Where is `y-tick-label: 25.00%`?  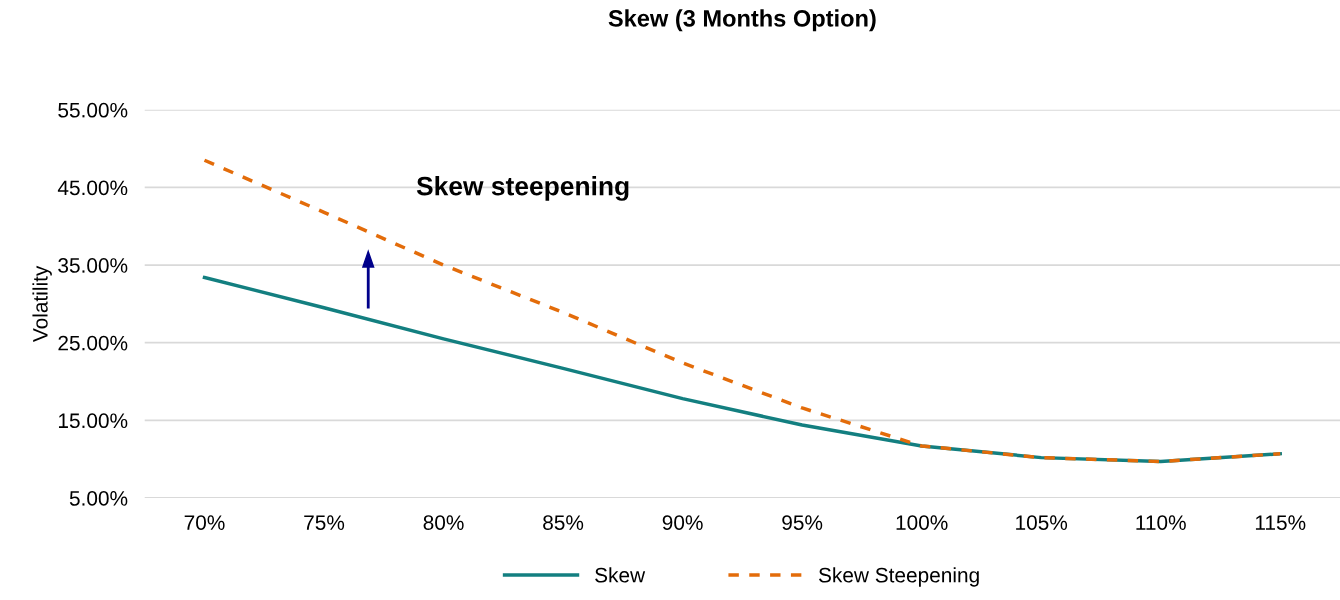 y-tick-label: 25.00% is located at coordinates (93, 343).